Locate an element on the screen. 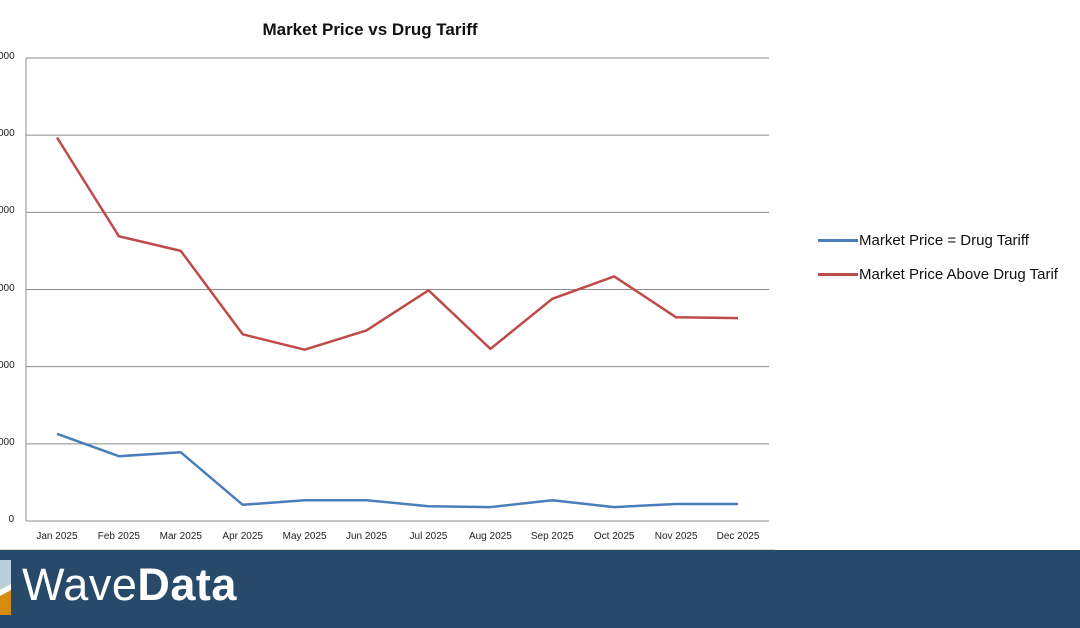 Image resolution: width=1080 pixels, height=628 pixels. legend-item-above-tariff: Market Price Above Drug Tarif is located at coordinates (938, 274).